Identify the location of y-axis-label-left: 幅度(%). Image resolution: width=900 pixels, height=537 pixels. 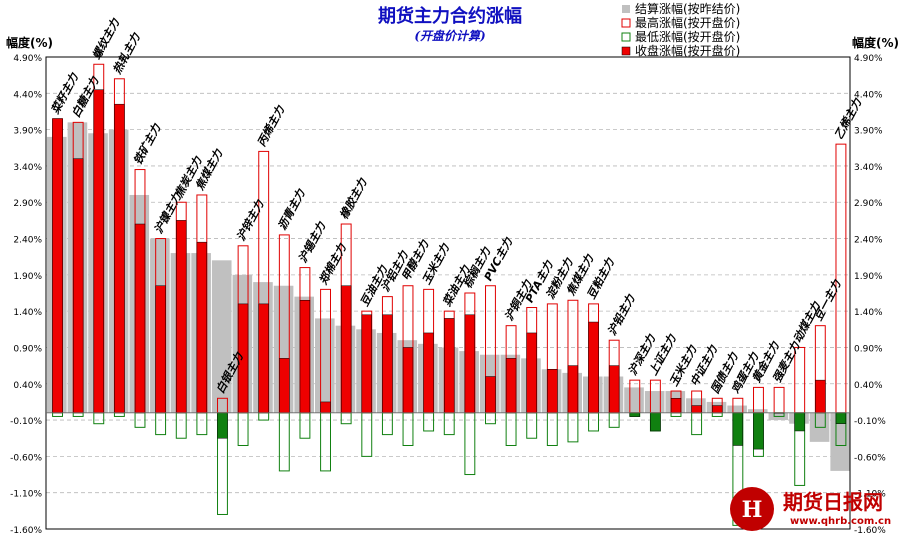
(29, 42).